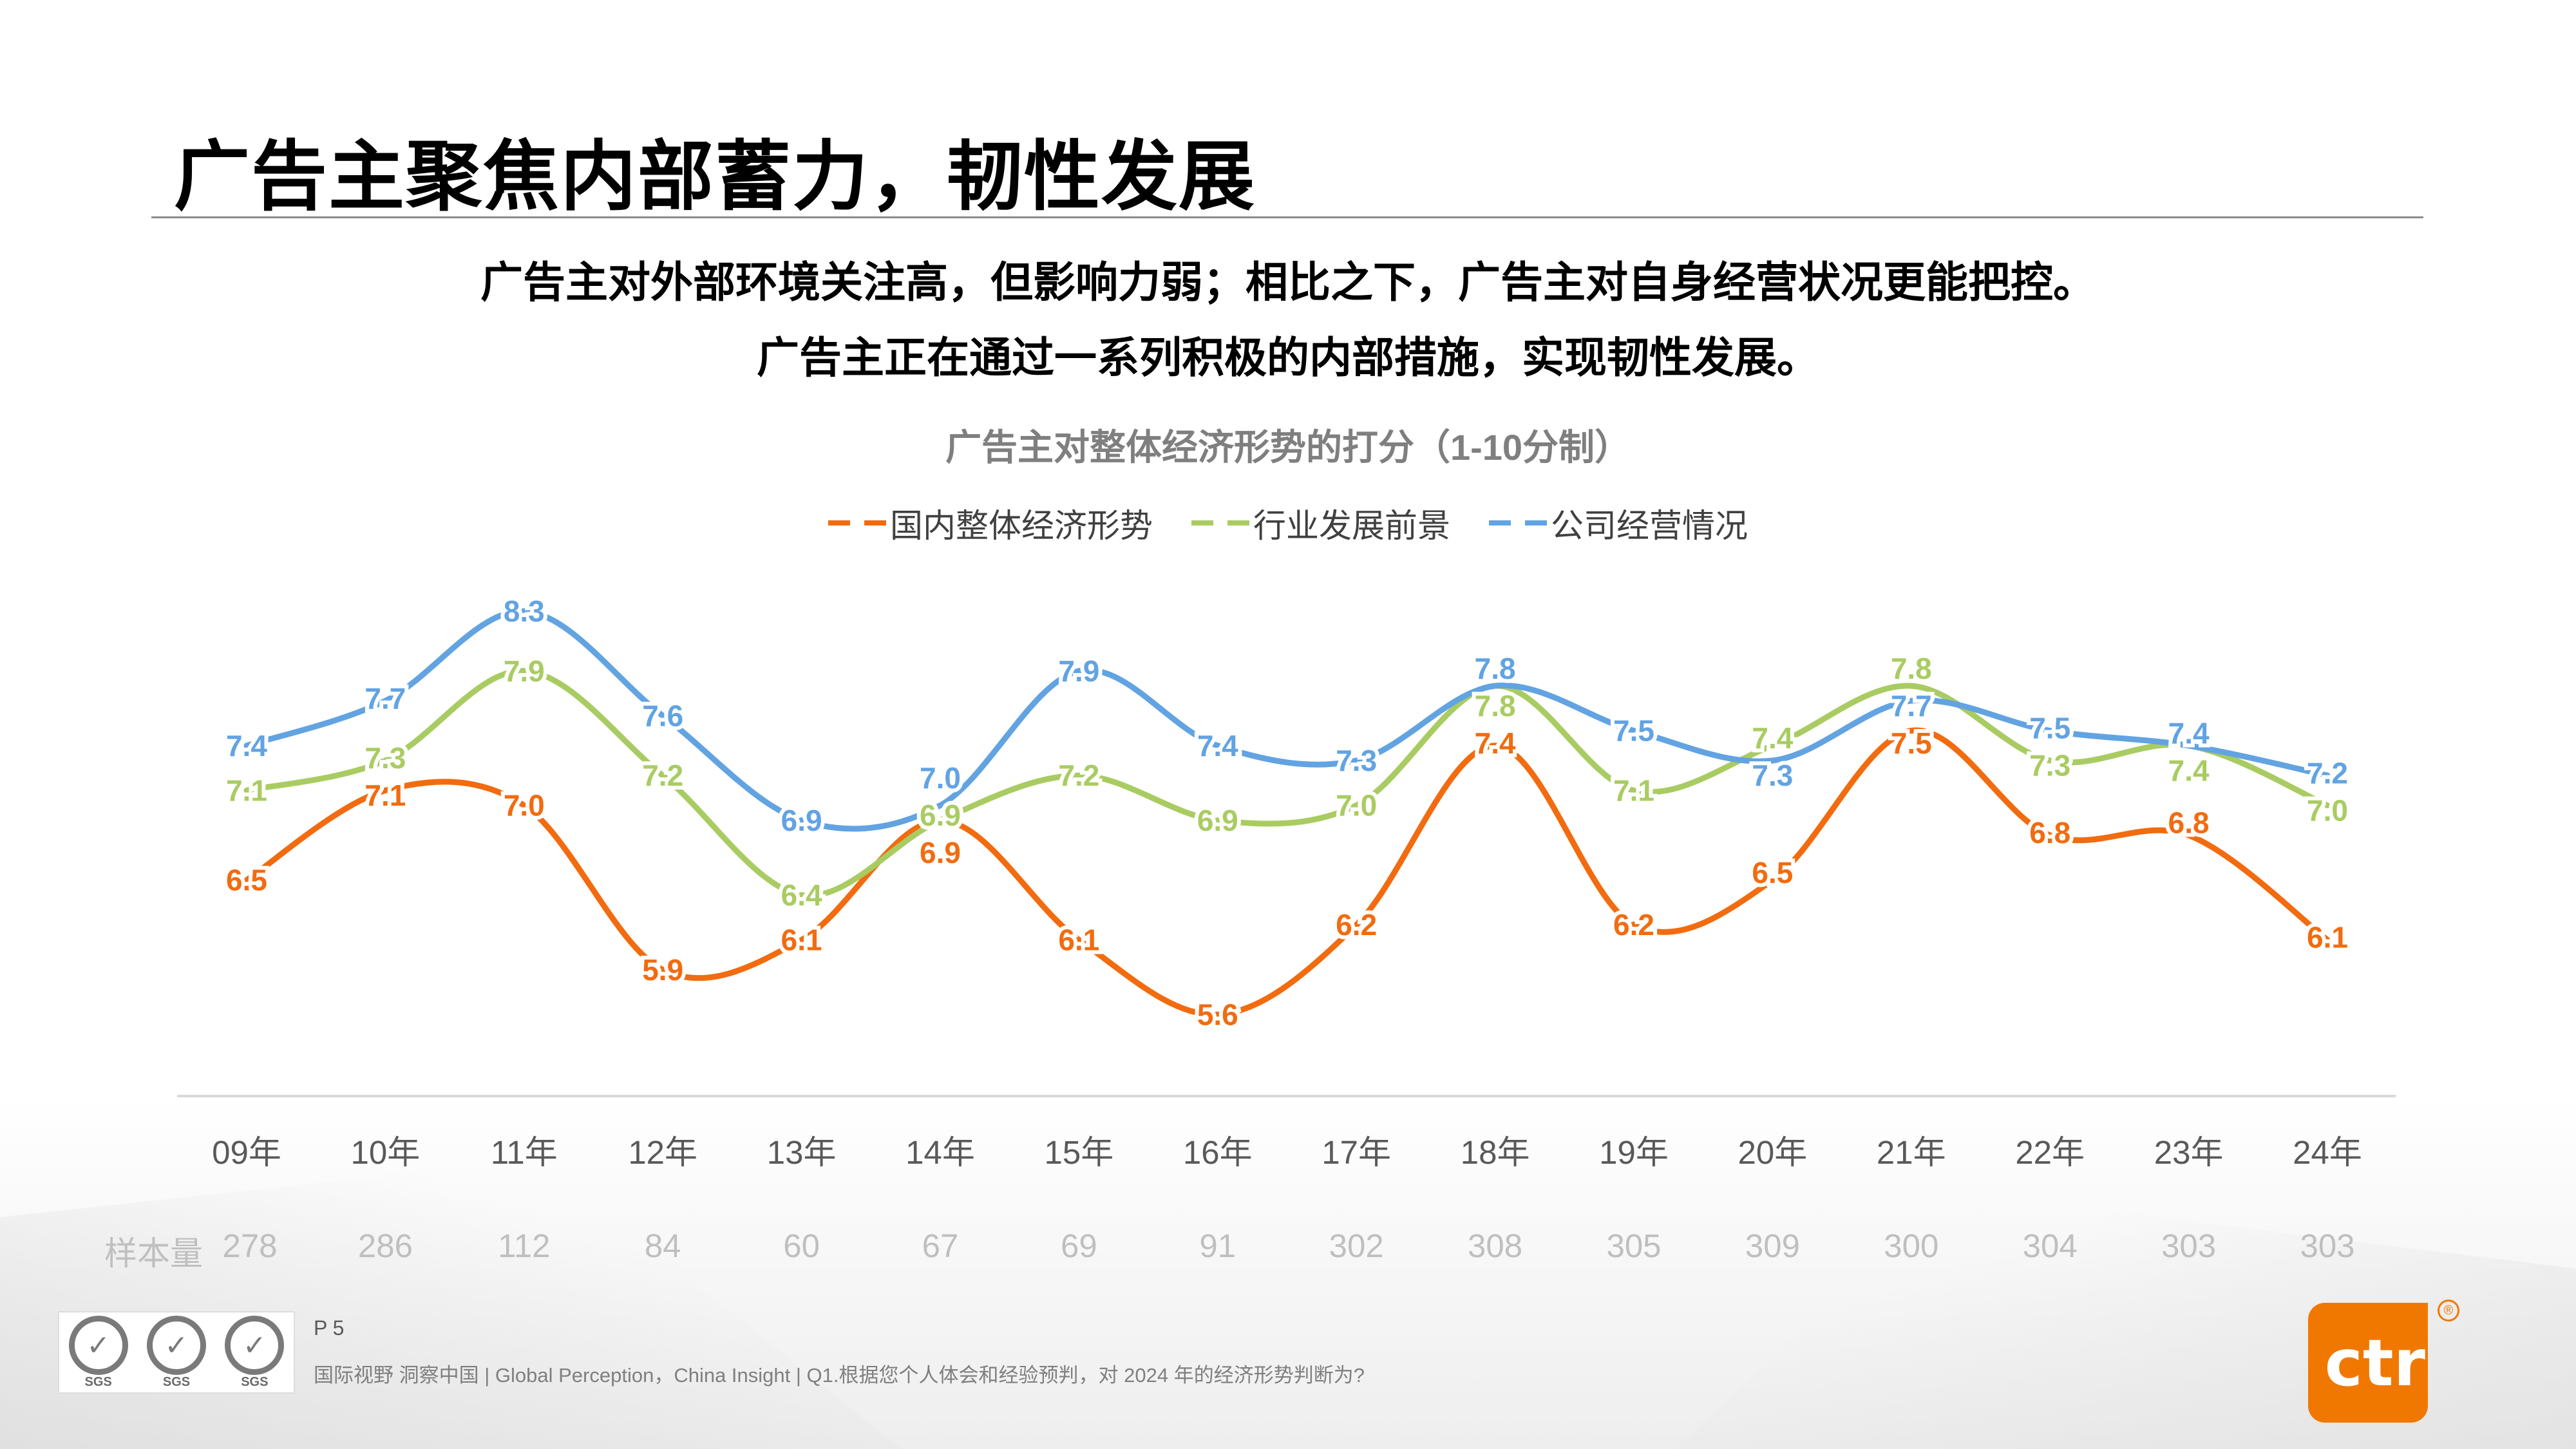  I want to click on legend-label: 国内整体经济形势, so click(1021, 525).